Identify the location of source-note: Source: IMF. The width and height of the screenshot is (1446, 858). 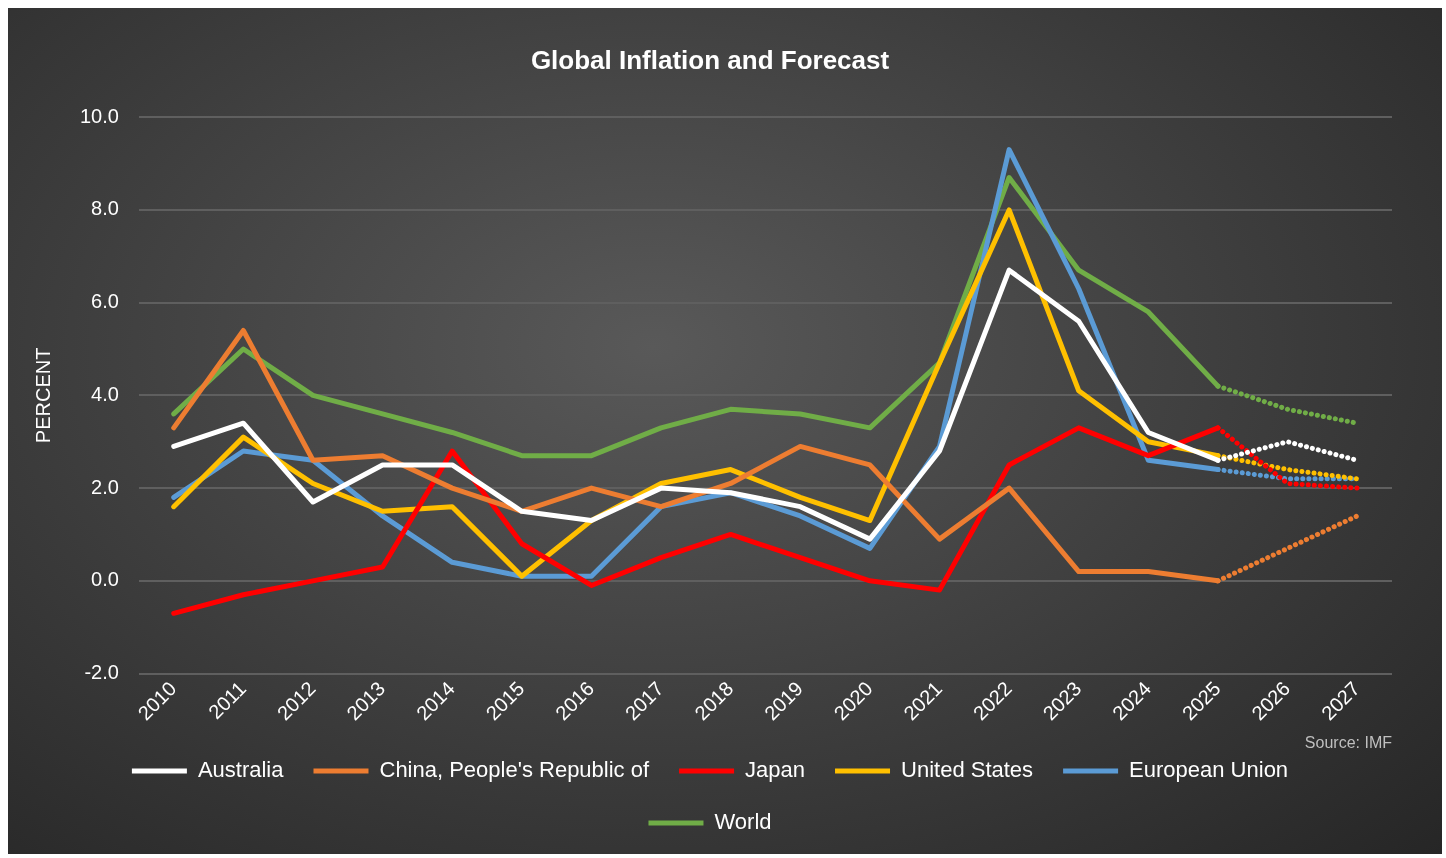
(1348, 743).